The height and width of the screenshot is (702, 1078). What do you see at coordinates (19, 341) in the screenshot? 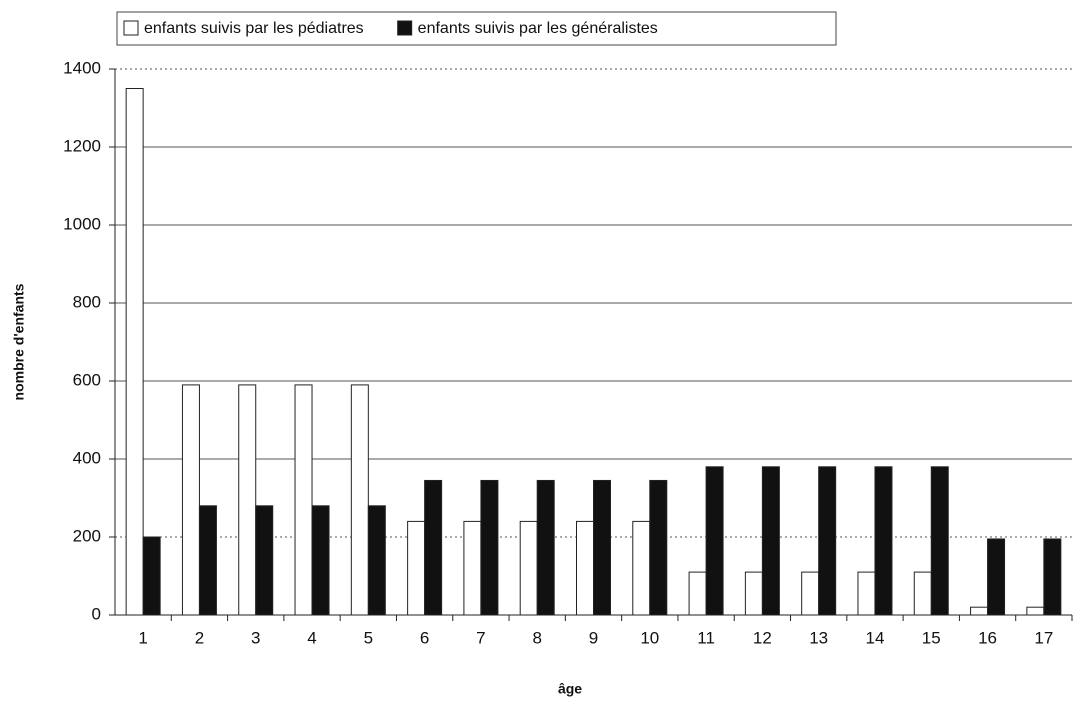
I see `y-axis-label: nombre d'enfants` at bounding box center [19, 341].